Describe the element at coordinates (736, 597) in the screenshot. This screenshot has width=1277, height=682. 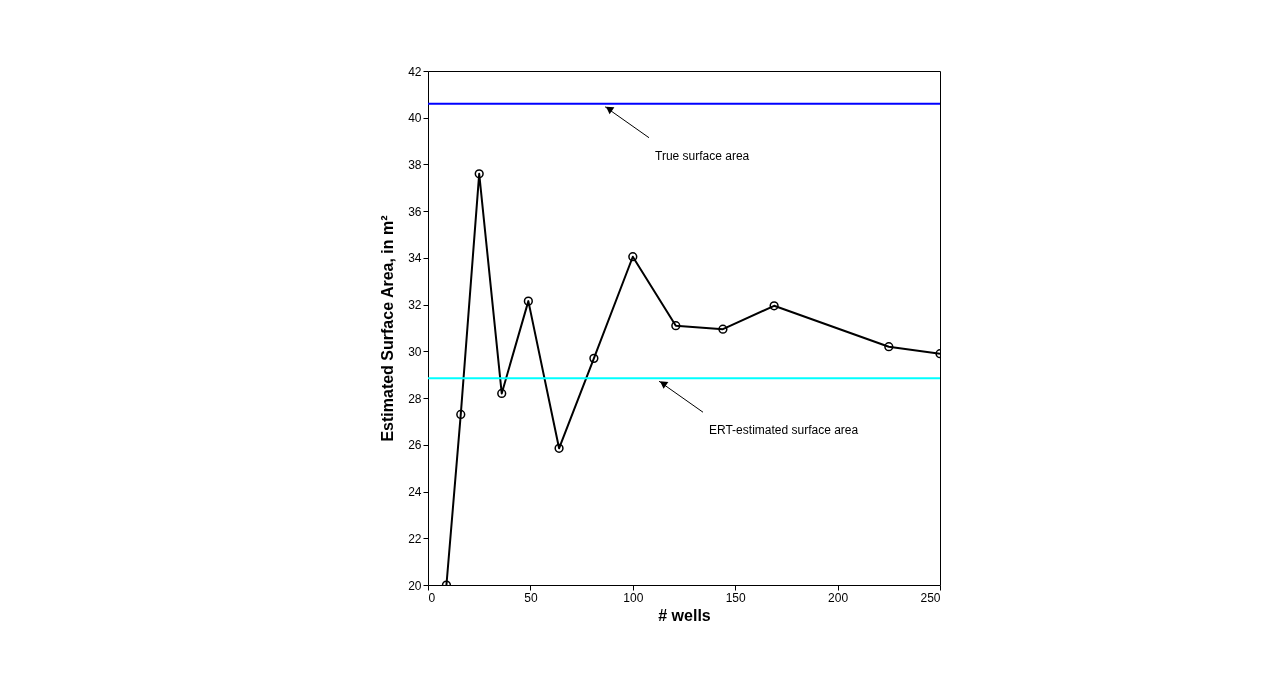
I see `x-tick-label: 150` at that location.